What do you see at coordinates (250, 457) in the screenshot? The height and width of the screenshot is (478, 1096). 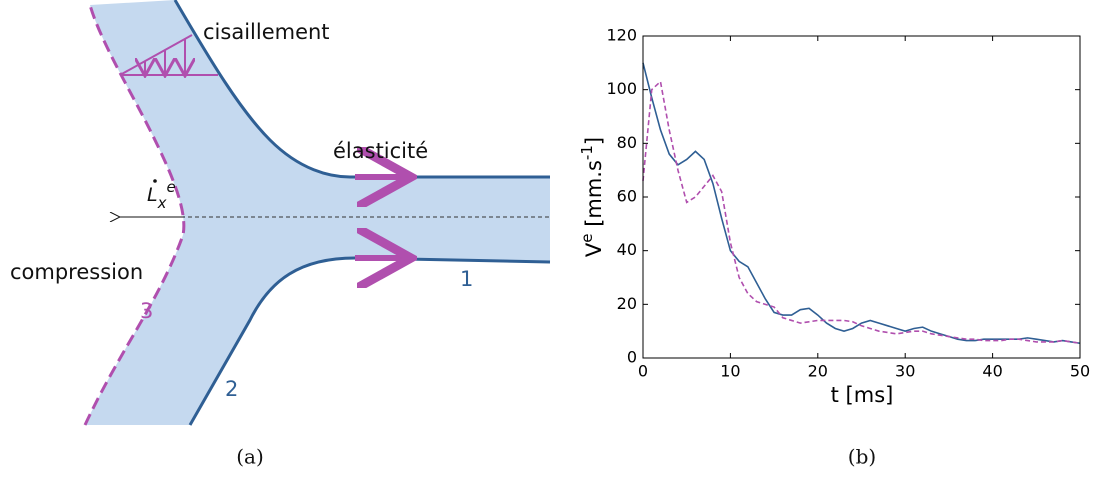 I see `caption: (a)` at bounding box center [250, 457].